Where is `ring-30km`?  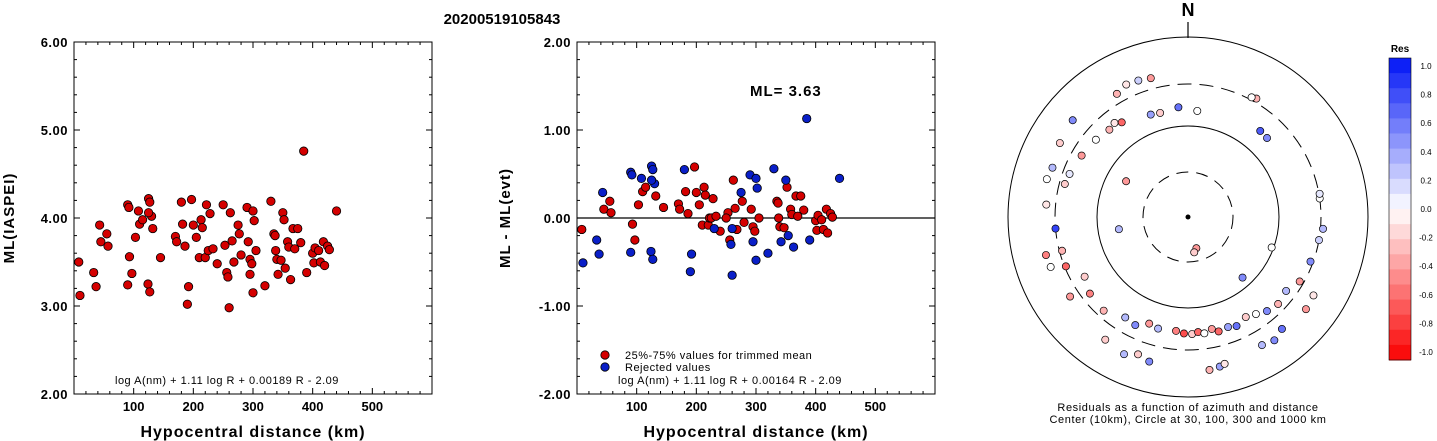
ring-30km is located at coordinates (1188, 217).